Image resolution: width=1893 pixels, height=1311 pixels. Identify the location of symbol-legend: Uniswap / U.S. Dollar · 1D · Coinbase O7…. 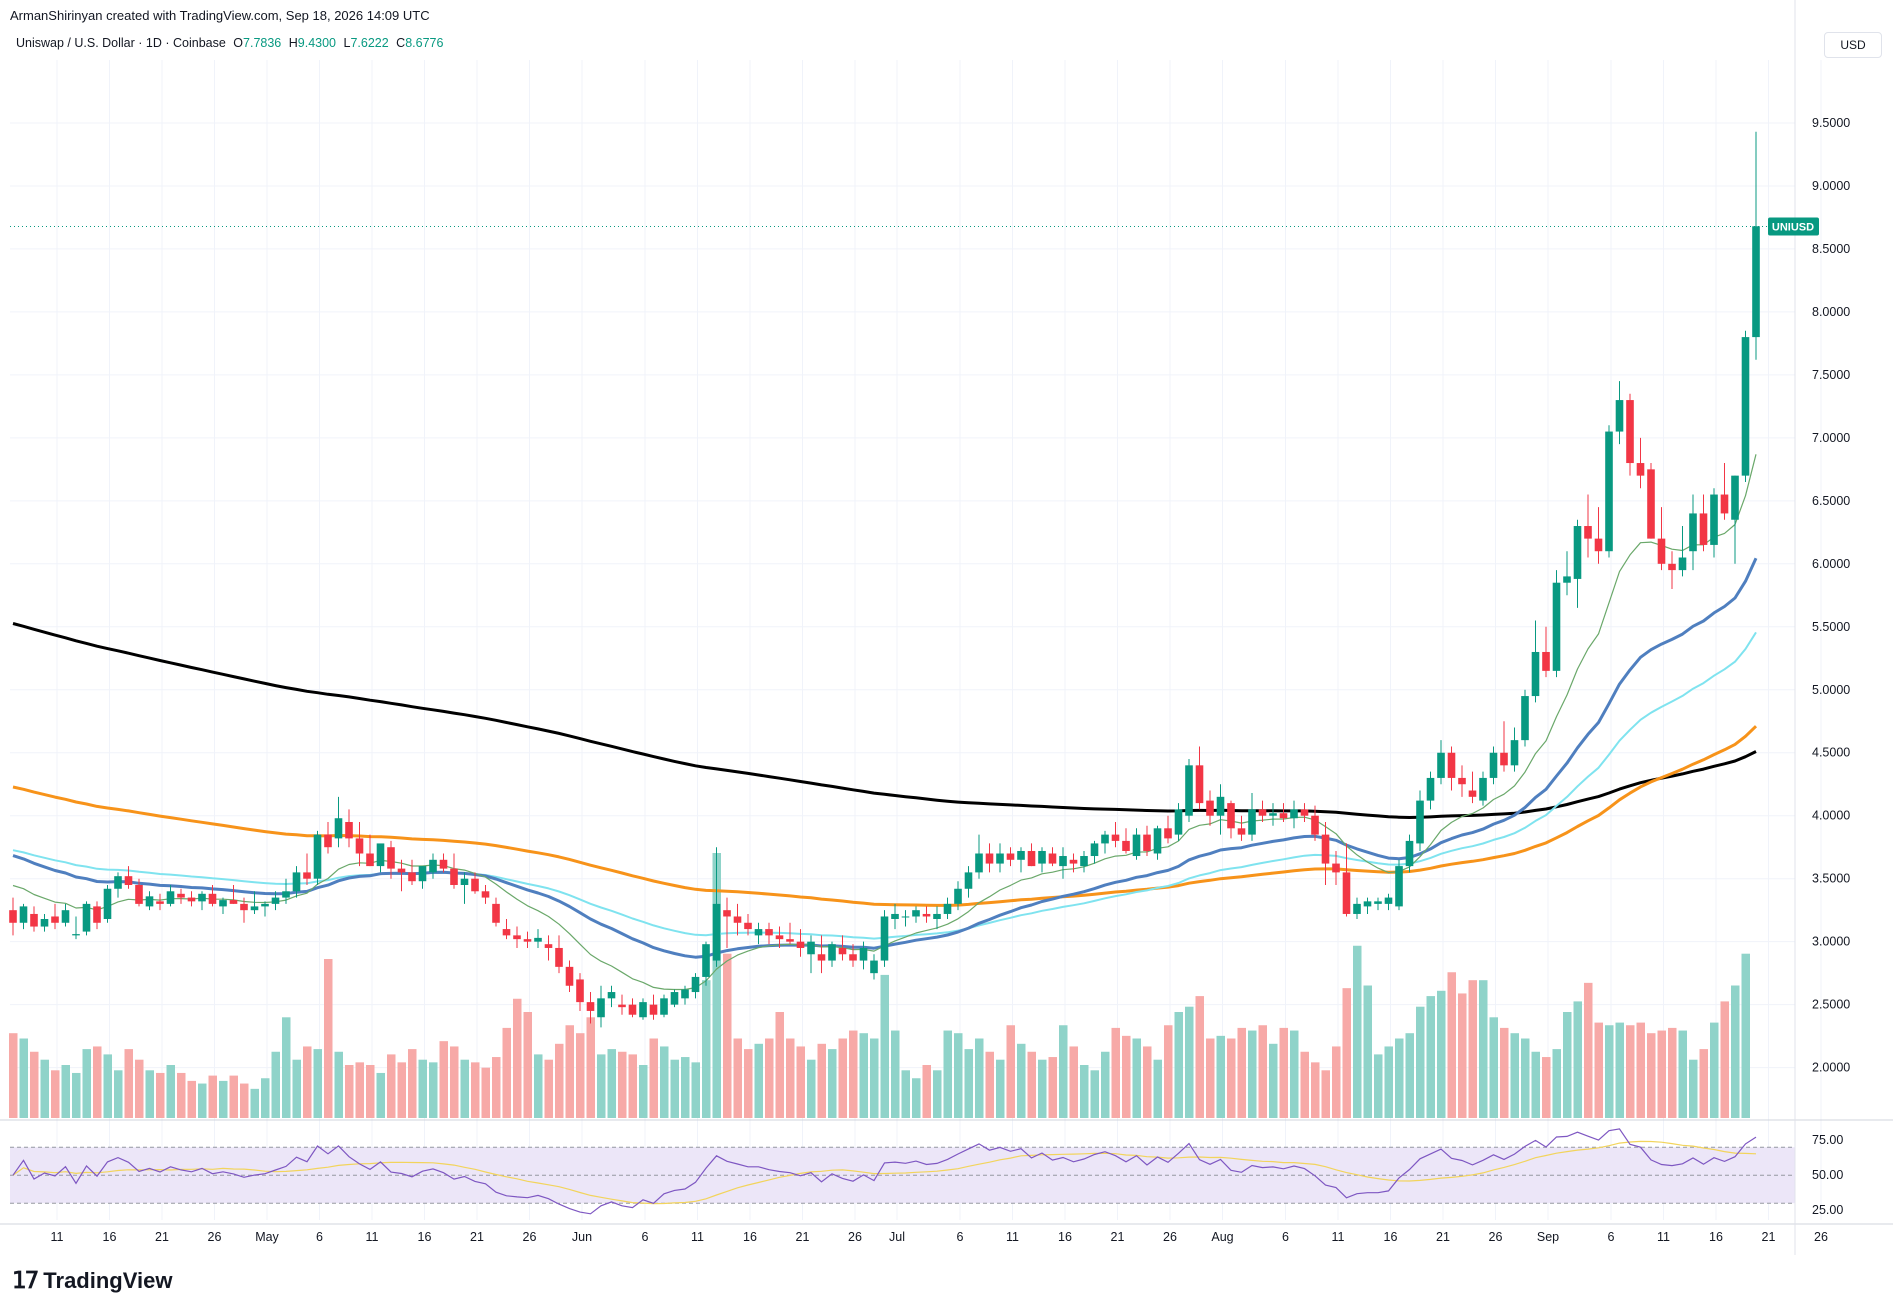
(229, 43).